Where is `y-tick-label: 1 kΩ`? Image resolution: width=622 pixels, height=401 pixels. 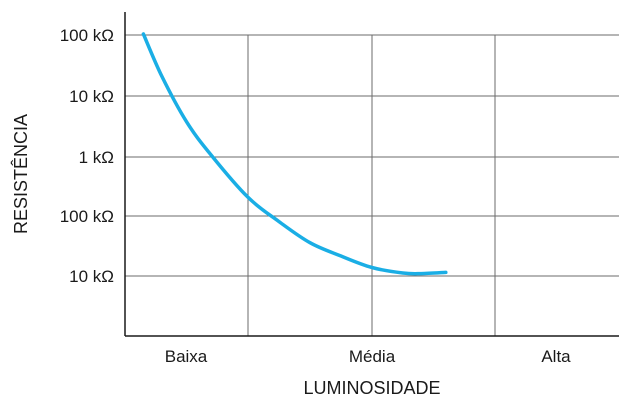 y-tick-label: 1 kΩ is located at coordinates (96, 157).